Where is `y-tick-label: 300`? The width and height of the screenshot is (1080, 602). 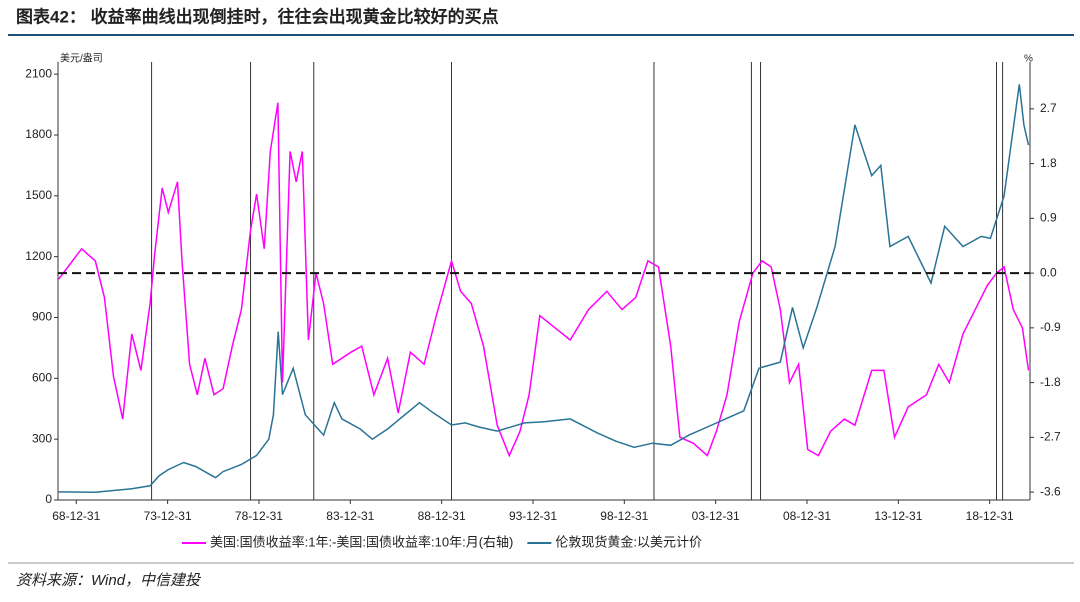 y-tick-label: 300 is located at coordinates (42, 438).